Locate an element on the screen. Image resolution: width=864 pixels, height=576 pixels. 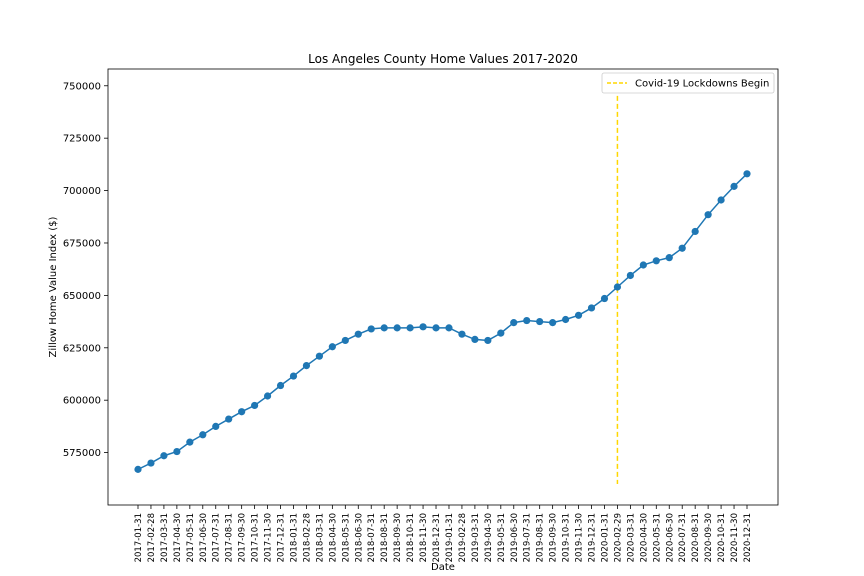
x-tick-label: 2017-05-31 is located at coordinates (191, 537).